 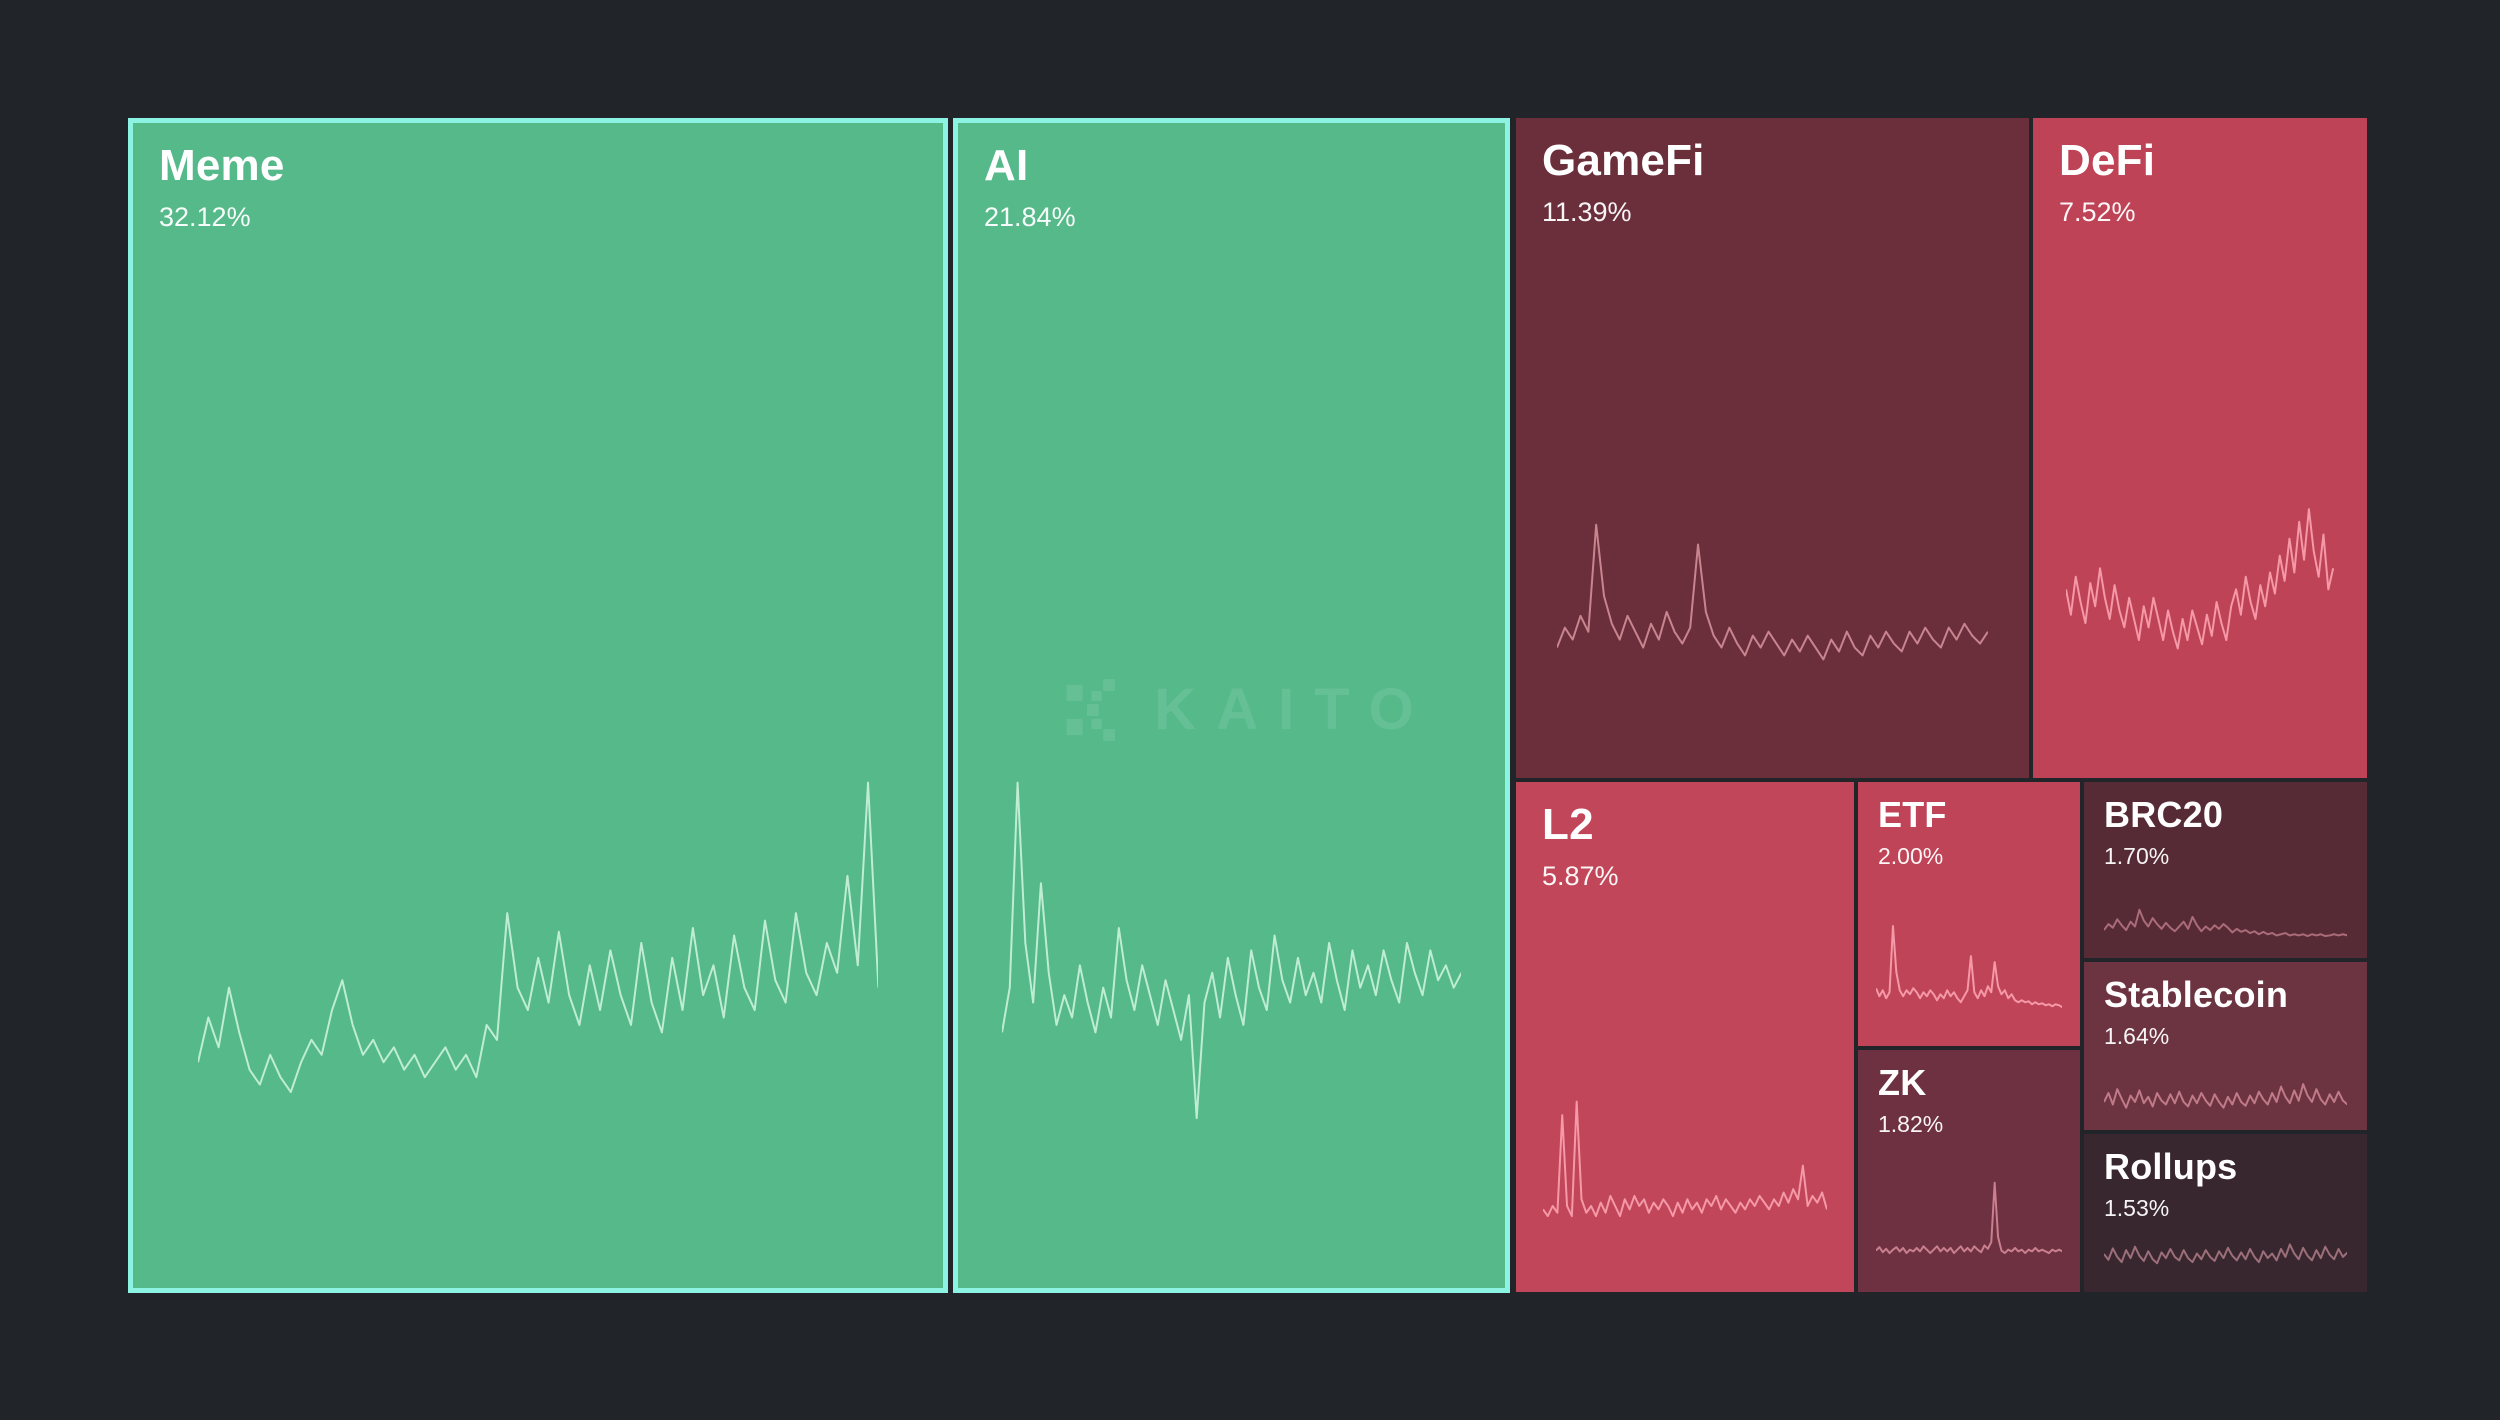 What do you see at coordinates (2107, 160) in the screenshot?
I see `tile-title: DeFi` at bounding box center [2107, 160].